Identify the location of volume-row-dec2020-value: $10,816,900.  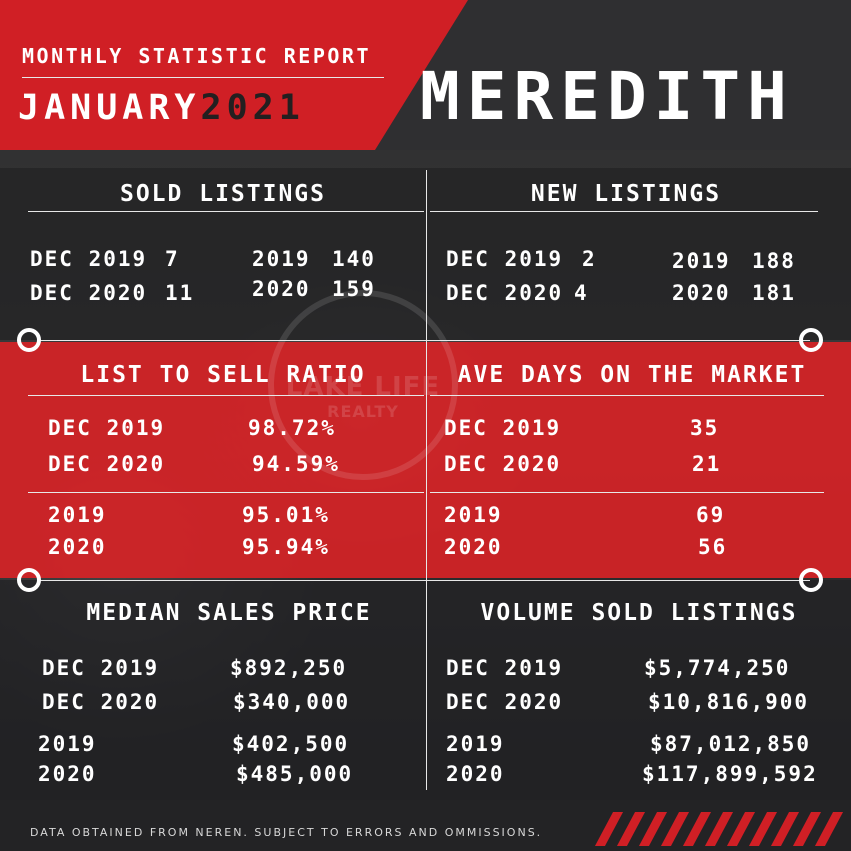
(729, 702).